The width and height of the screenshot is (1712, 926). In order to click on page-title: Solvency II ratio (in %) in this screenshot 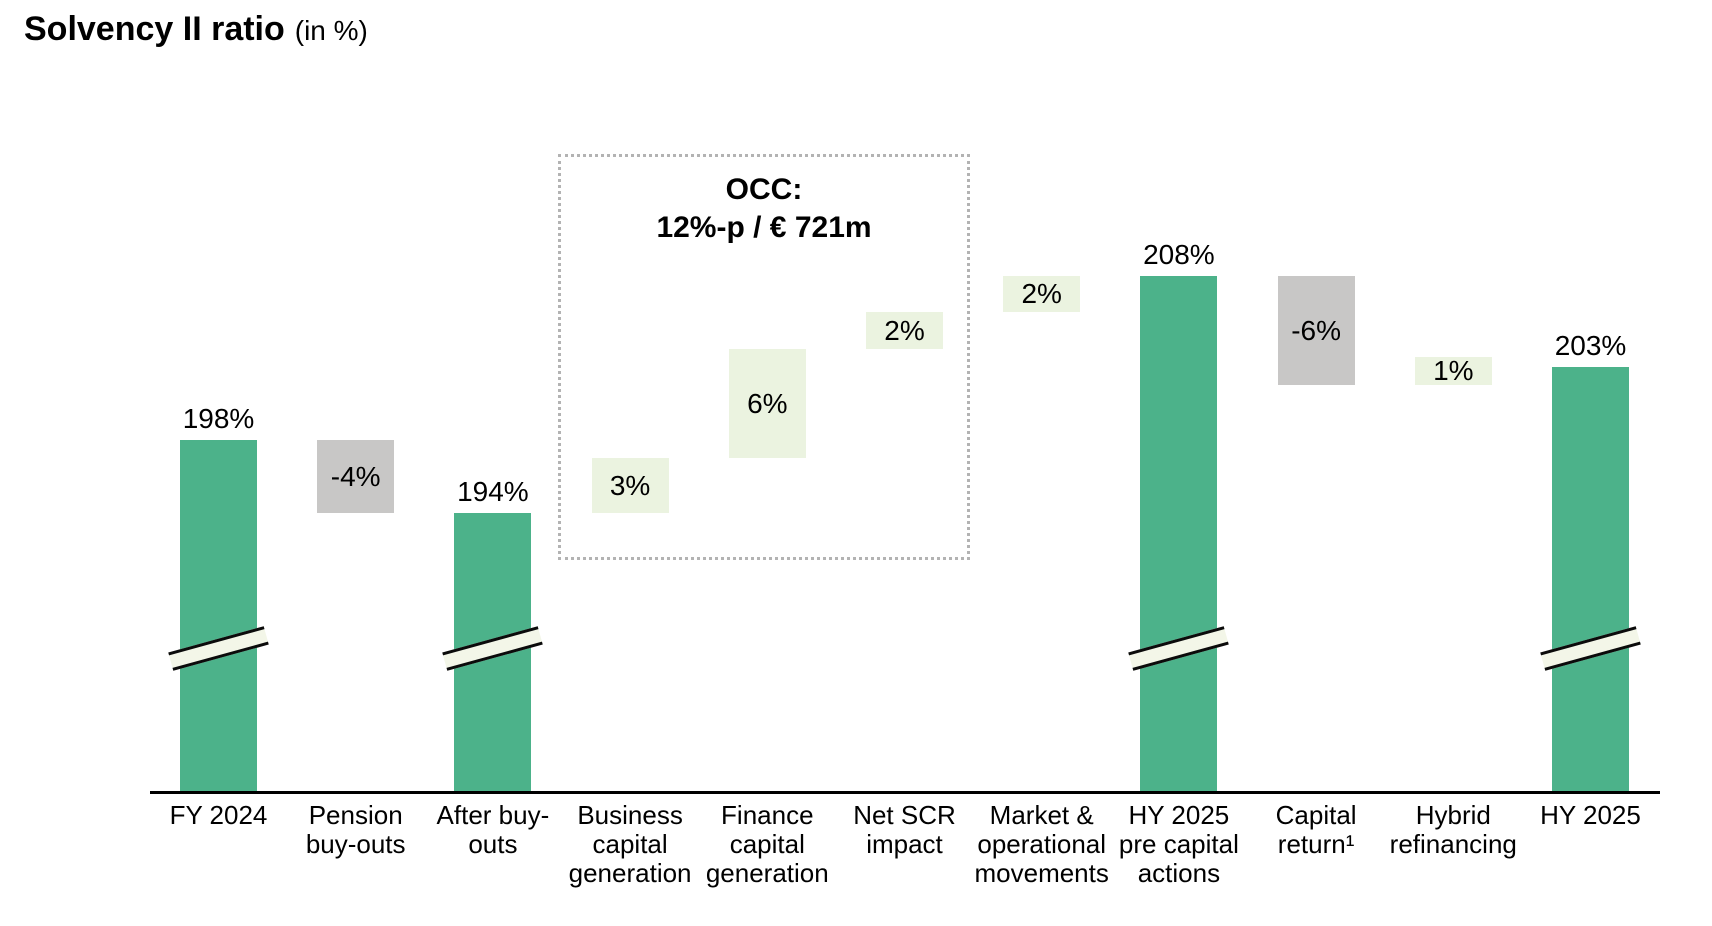, I will do `click(196, 29)`.